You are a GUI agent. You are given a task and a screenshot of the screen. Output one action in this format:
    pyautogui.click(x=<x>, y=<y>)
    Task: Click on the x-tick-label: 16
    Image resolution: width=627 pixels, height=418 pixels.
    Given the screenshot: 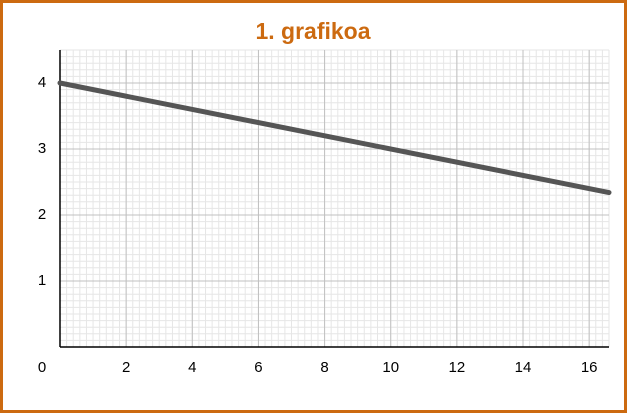 What is the action you would take?
    pyautogui.click(x=589, y=367)
    